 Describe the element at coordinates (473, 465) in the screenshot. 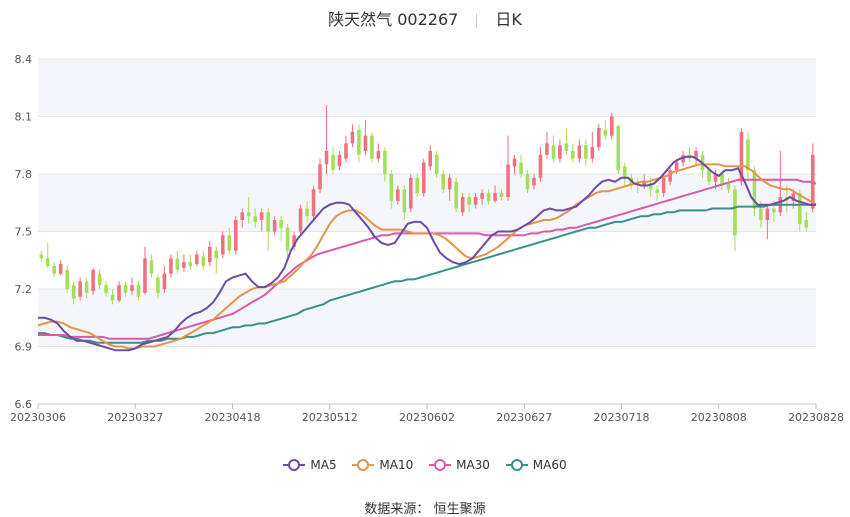

I see `legend-label-ma30: MA30` at that location.